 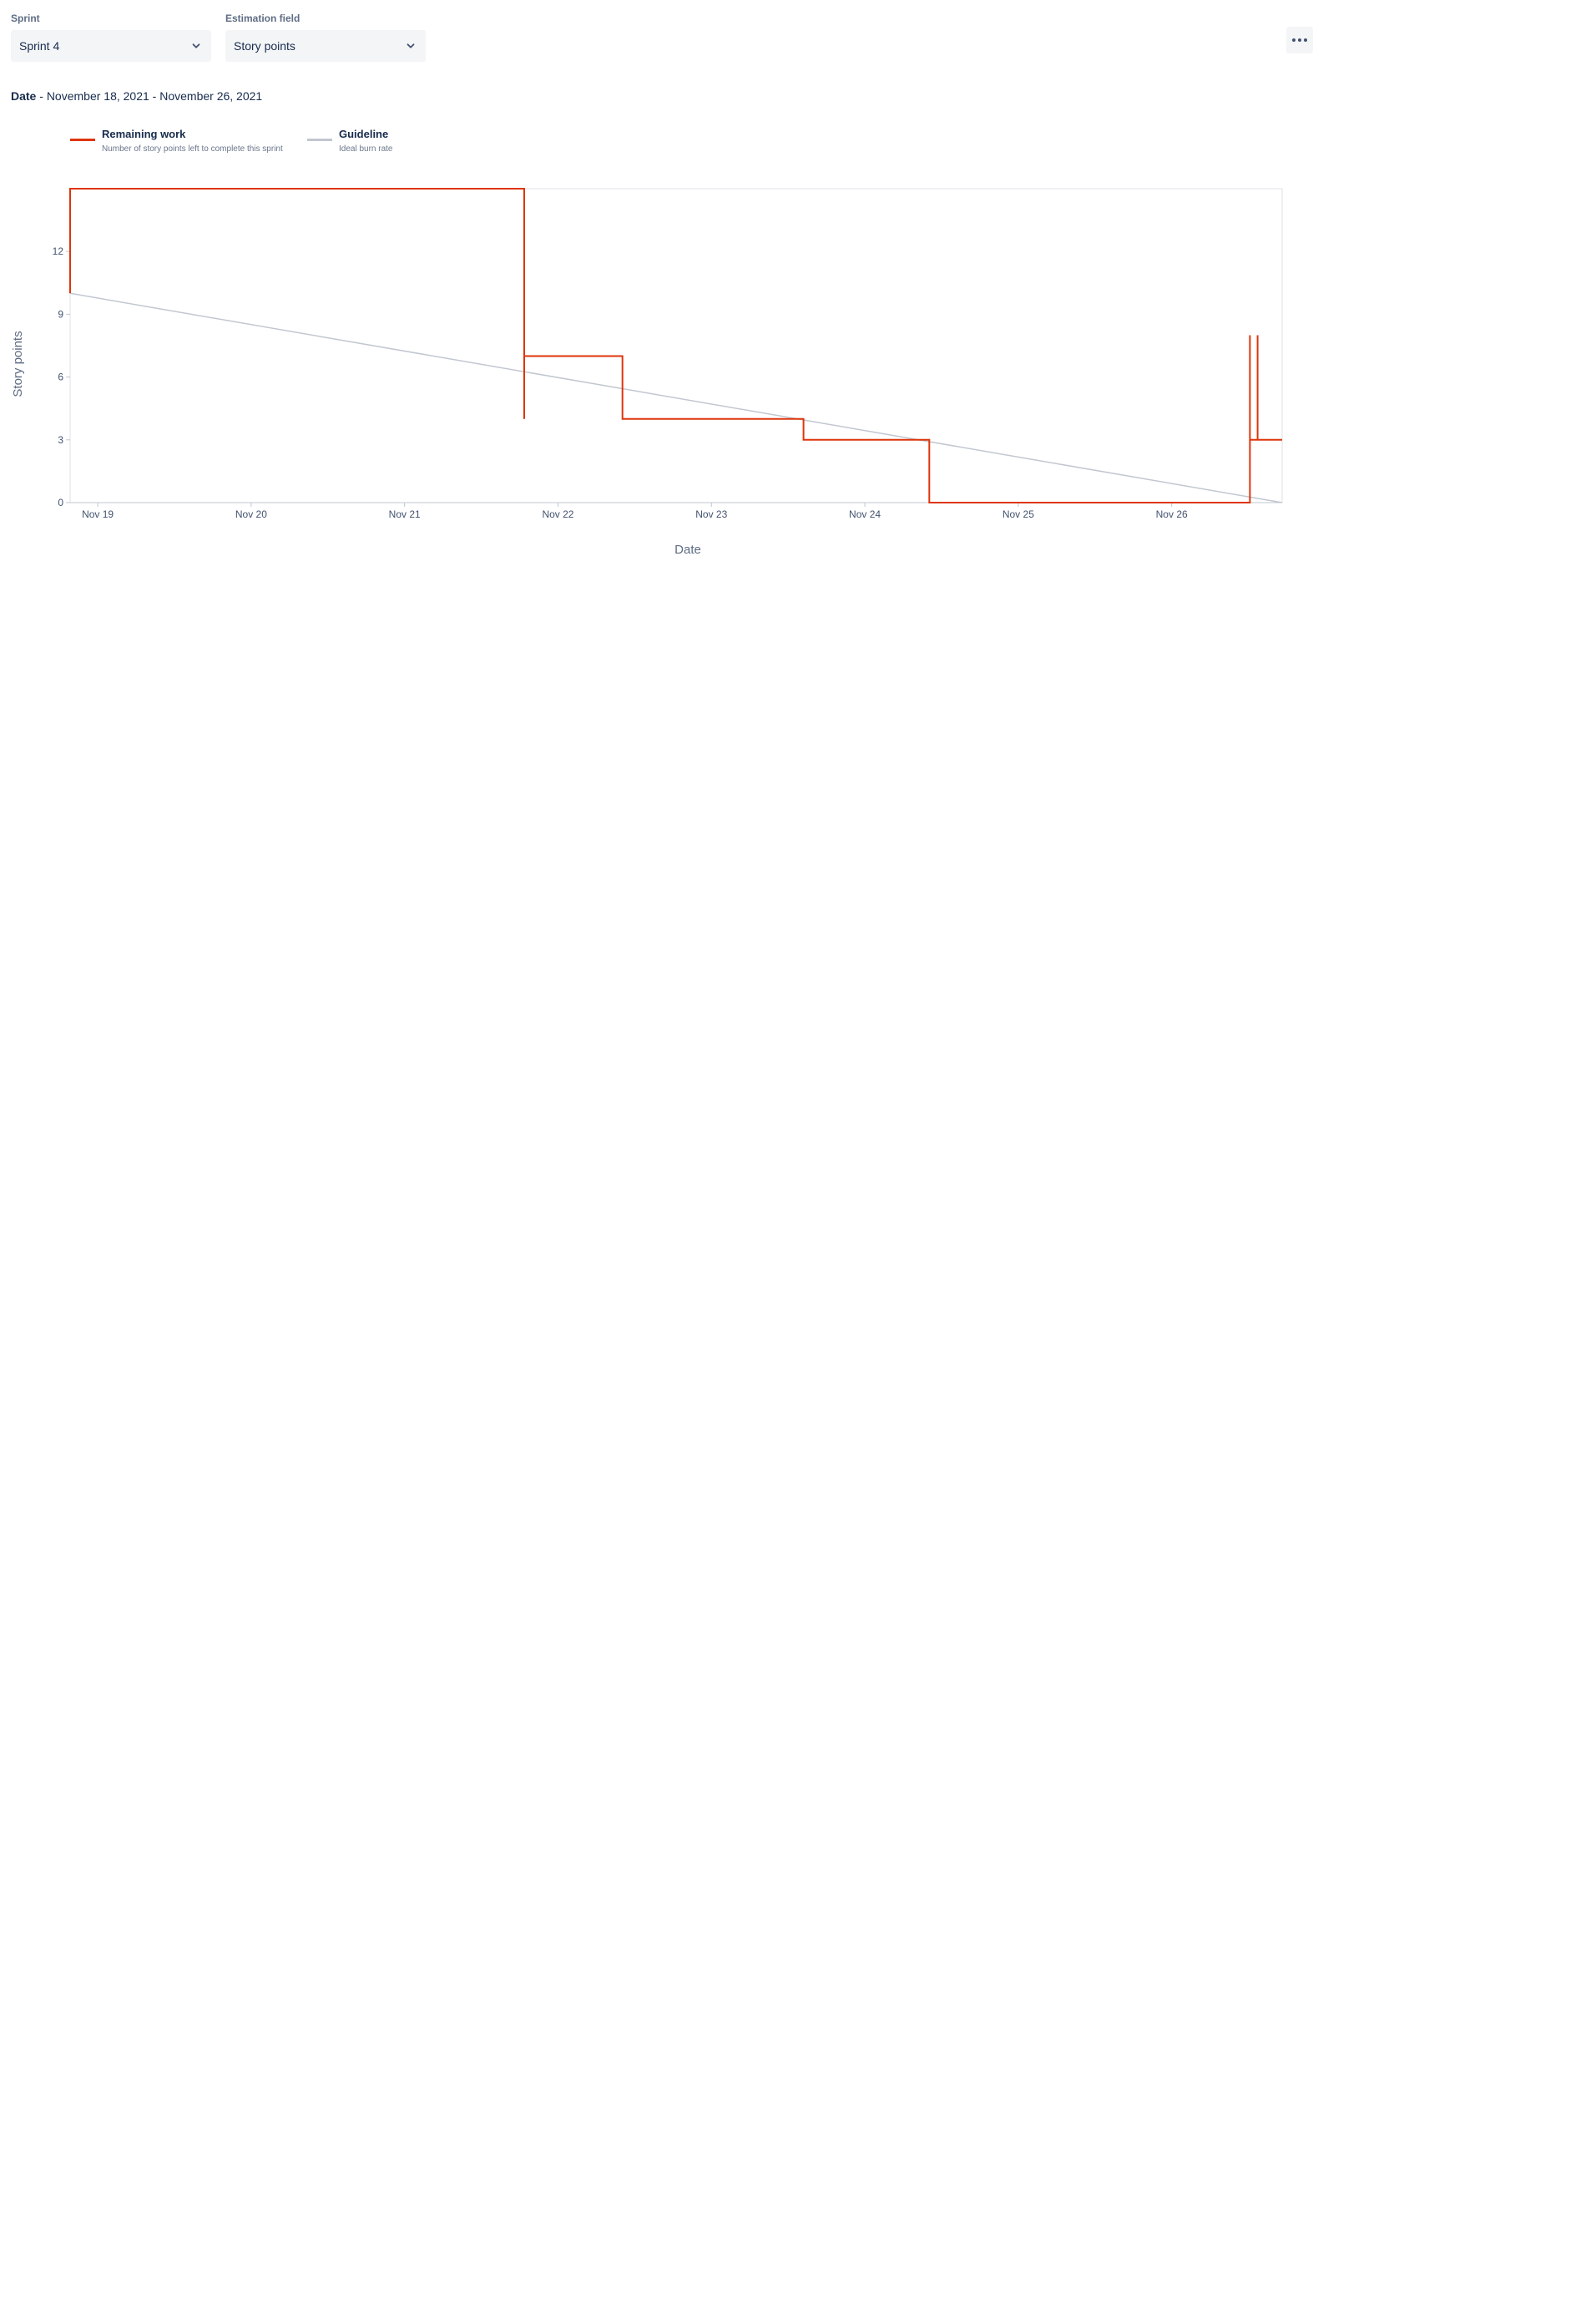 What do you see at coordinates (111, 46) in the screenshot?
I see `sprint-select: Sprint 4` at bounding box center [111, 46].